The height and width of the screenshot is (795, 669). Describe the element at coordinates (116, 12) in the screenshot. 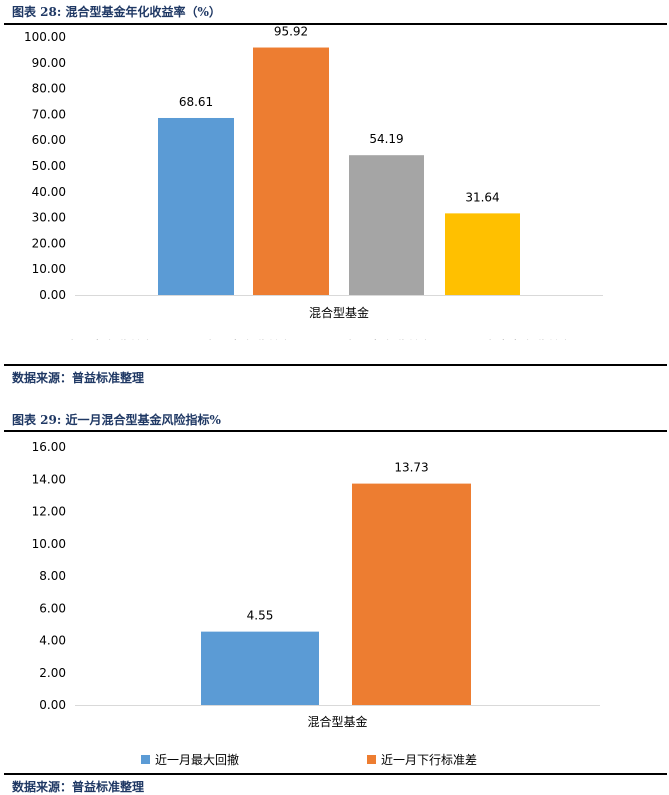

I see `chart1-title: 图表 28: 混合型基金年化收益率（%）` at that location.